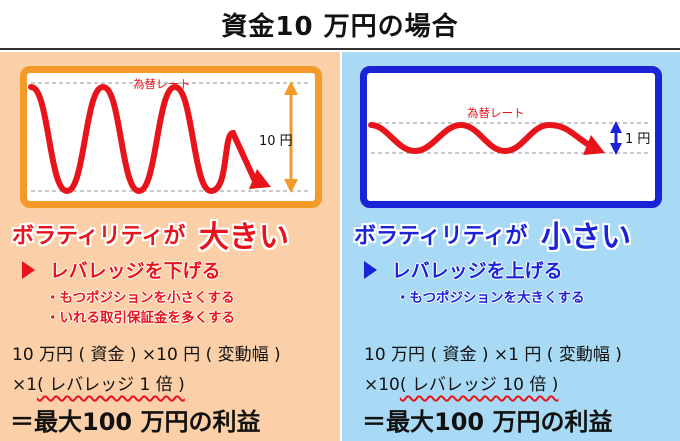 This screenshot has width=680, height=441. I want to click on left-range-arrow-bottom, so click(291, 186).